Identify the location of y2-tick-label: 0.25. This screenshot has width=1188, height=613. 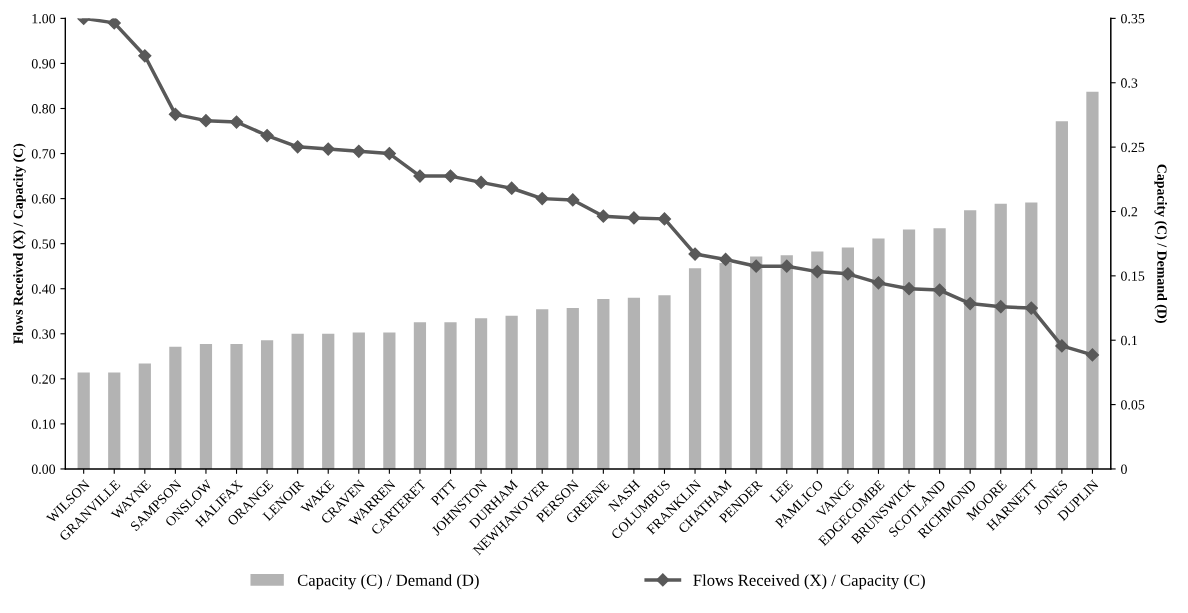
(1133, 147).